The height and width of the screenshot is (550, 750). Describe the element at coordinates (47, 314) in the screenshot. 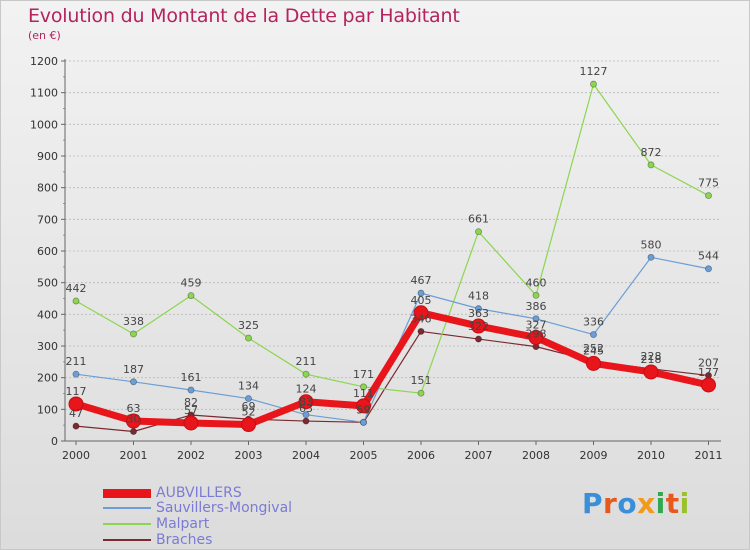

I see `y-tick-label: 400` at that location.